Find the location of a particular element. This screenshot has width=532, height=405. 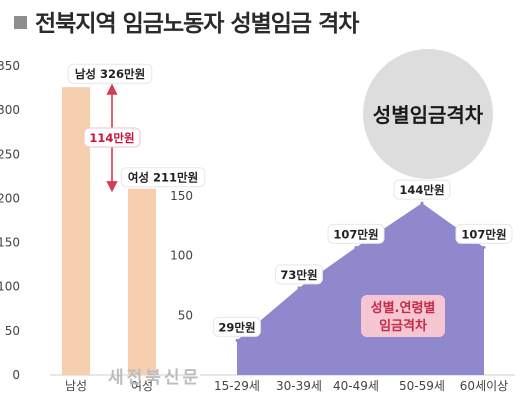

y-tick-label: 200 is located at coordinates (10, 198).